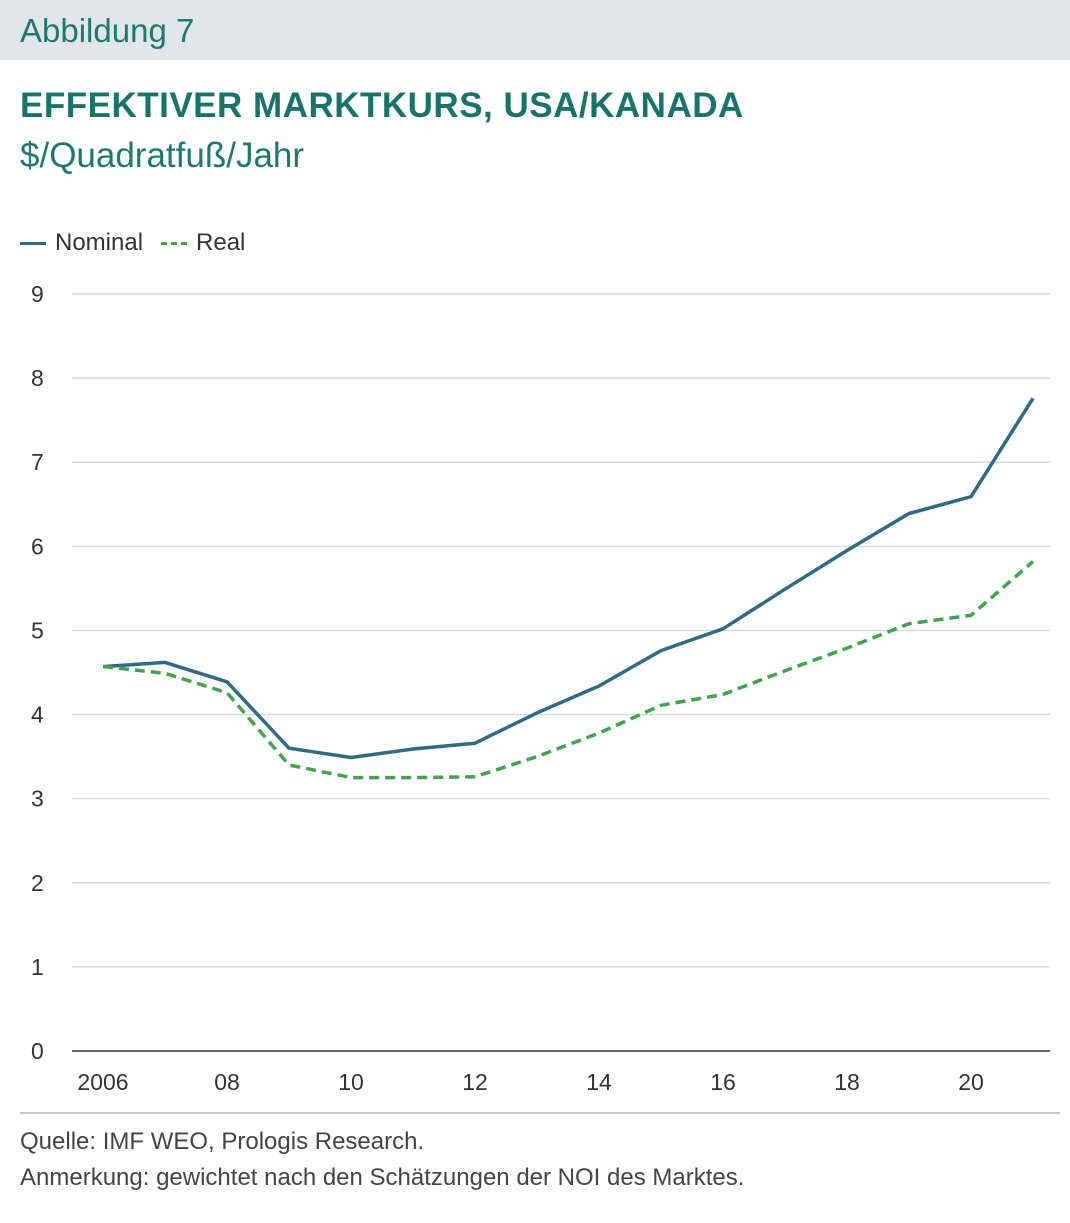  Describe the element at coordinates (37, 967) in the screenshot. I see `y-tick-label: 1` at that location.